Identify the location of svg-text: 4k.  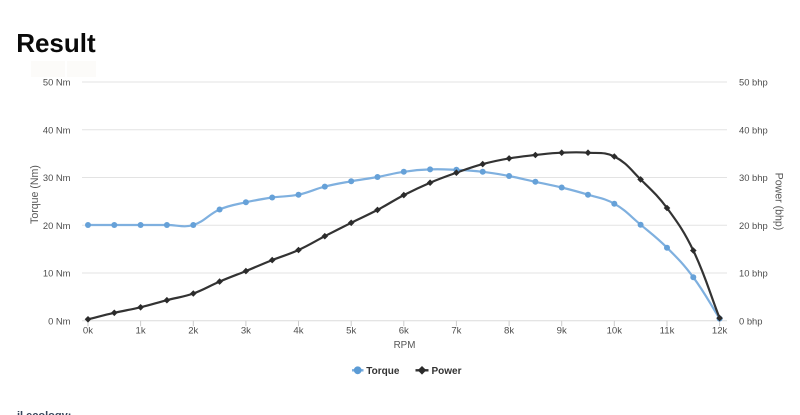
(298, 331).